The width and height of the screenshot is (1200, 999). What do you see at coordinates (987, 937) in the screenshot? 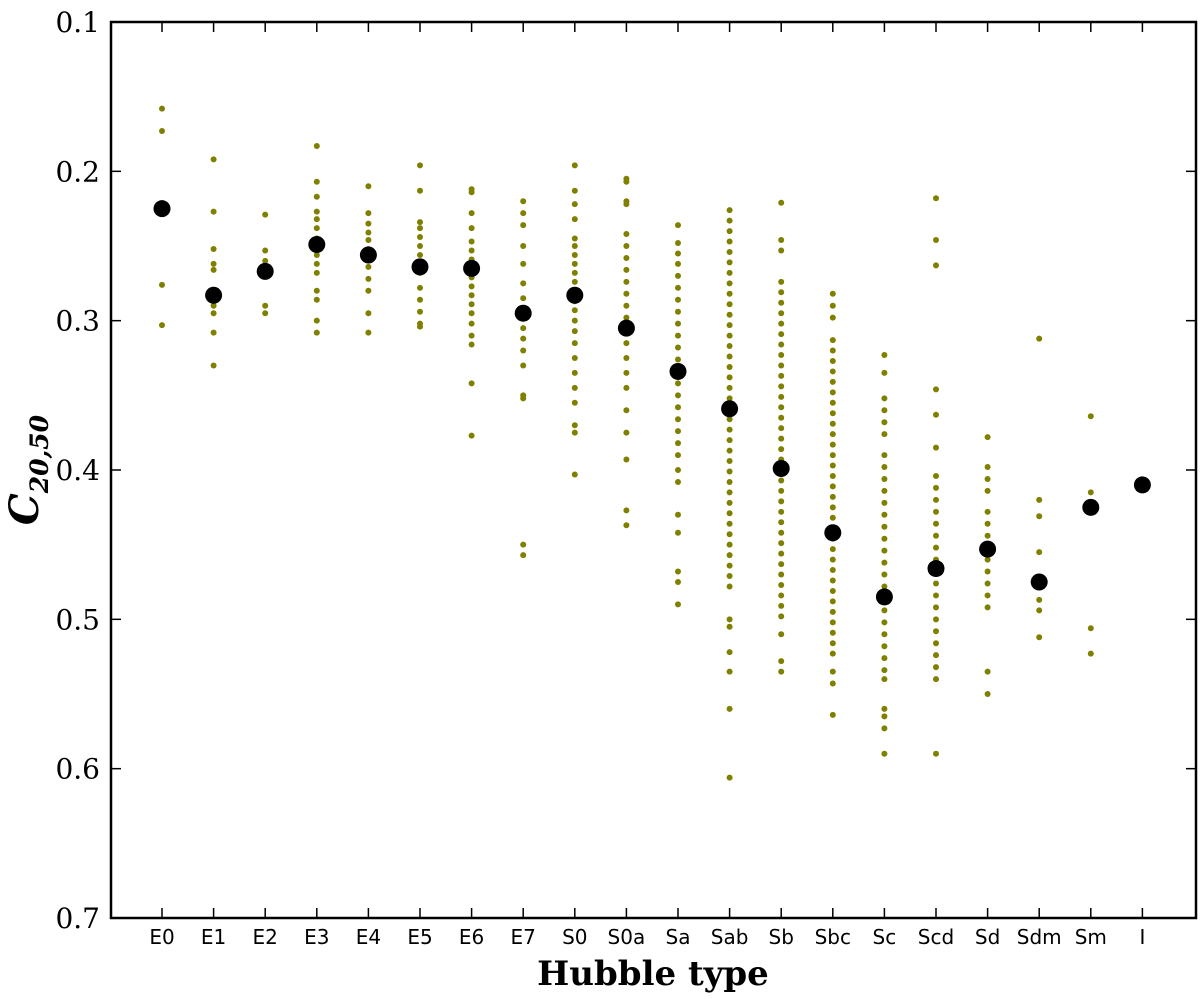
I see `x-tick-label: Sd` at bounding box center [987, 937].